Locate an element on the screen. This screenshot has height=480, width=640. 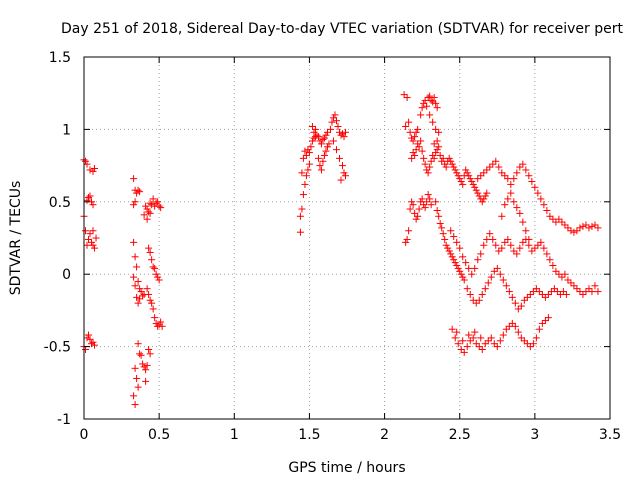
x-tick-label: 3.5 is located at coordinates (610, 435).